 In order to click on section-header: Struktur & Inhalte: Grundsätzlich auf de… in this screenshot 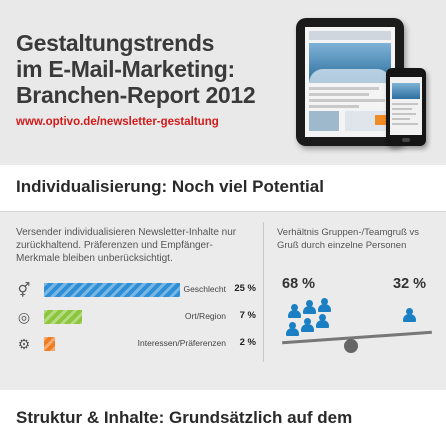, I will do `click(223, 415)`.